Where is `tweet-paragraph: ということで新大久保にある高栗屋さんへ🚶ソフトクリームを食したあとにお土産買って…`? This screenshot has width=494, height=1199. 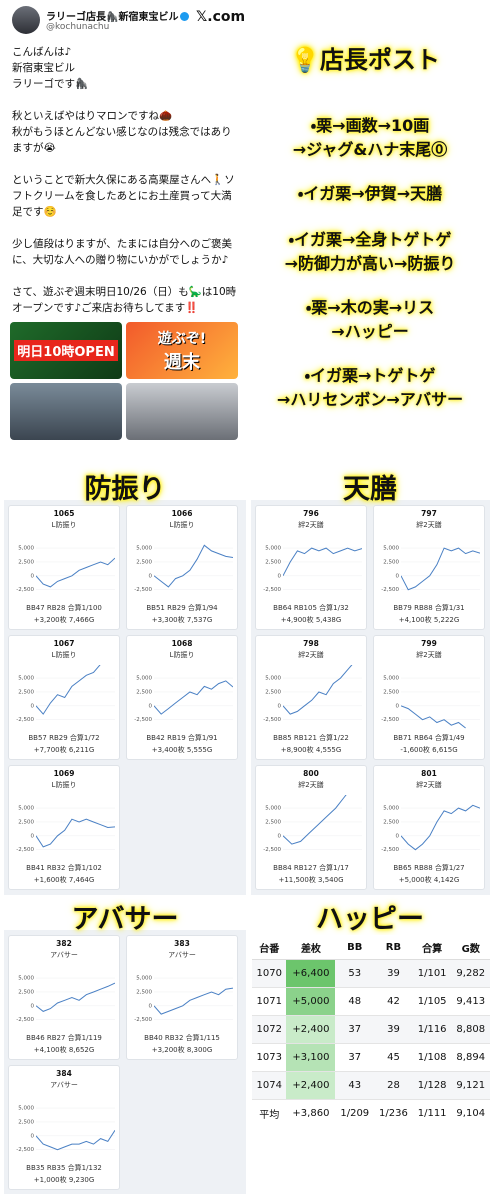
tweet-paragraph: ということで新大久保にある高栗屋さんへ🚶ソフトクリームを食したあとにお土産買って… is located at coordinates (126, 196).